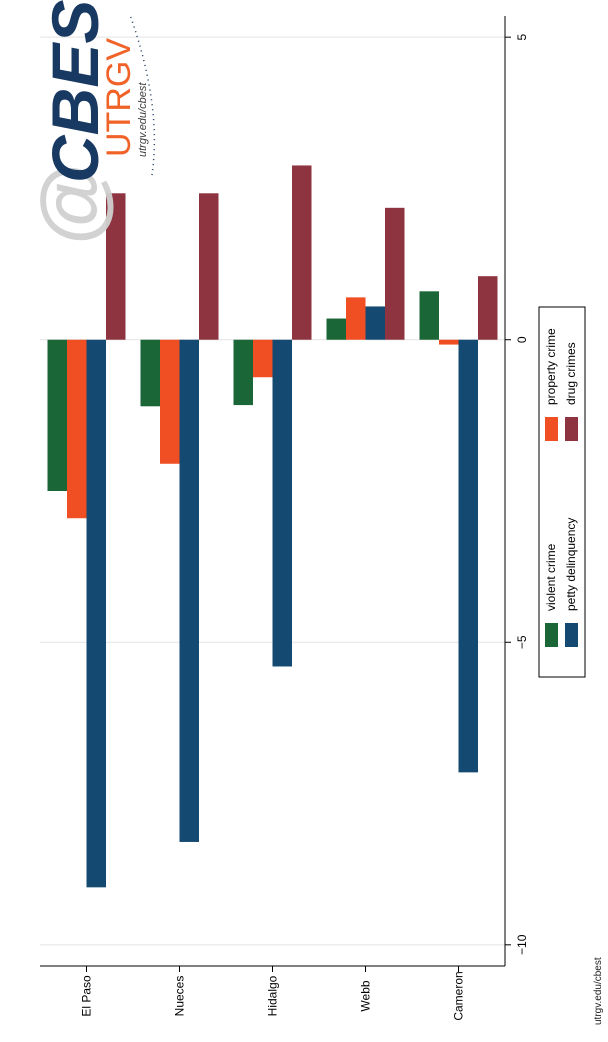 The image size is (608, 1042). What do you see at coordinates (571, 373) in the screenshot?
I see `legend-label-drug-crimes: drug crimes` at bounding box center [571, 373].